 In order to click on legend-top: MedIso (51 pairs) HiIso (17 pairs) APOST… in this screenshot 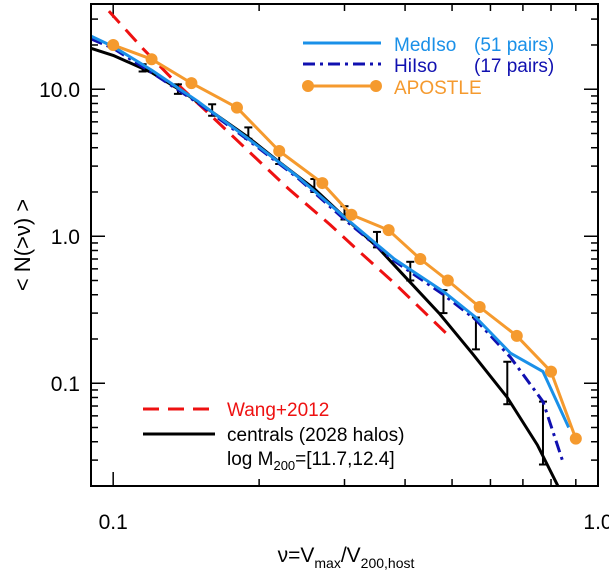, I will do `click(428, 67)`.